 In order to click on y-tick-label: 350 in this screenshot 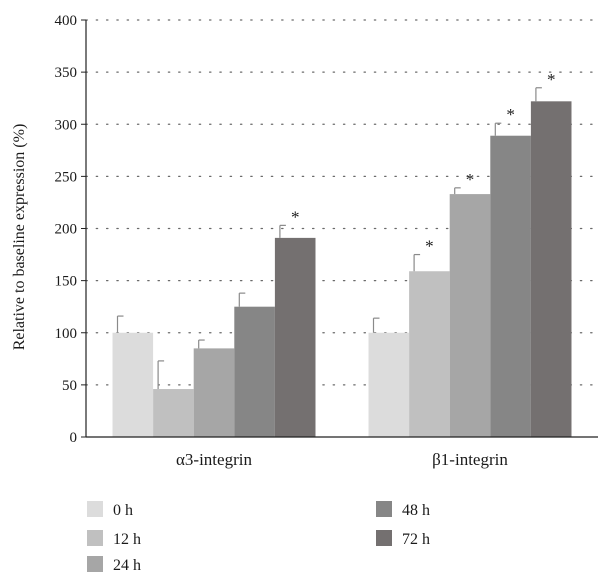, I will do `click(66, 73)`.